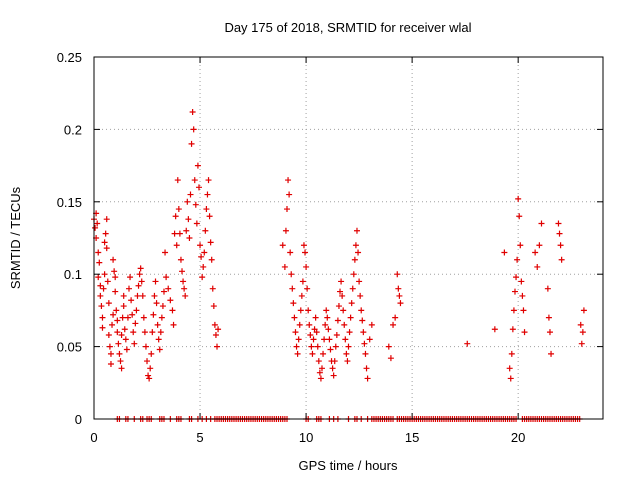 This screenshot has height=480, width=640. Describe the element at coordinates (306, 437) in the screenshot. I see `x-tick-label: 10` at that location.